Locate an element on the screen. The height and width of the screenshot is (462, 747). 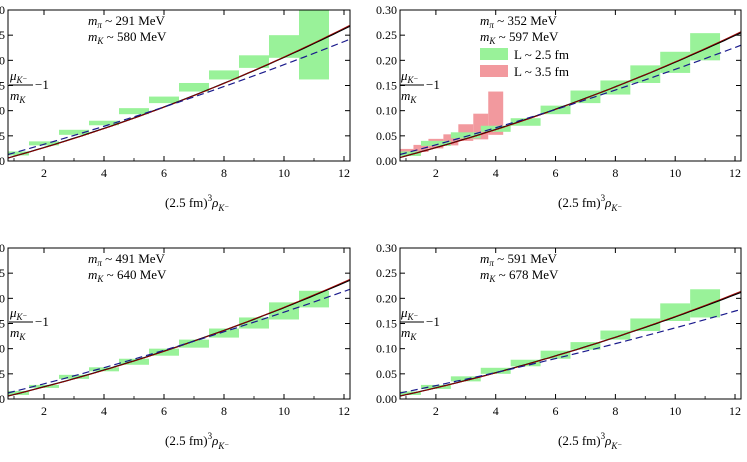
x-tick-label: 10 is located at coordinates (284, 411).